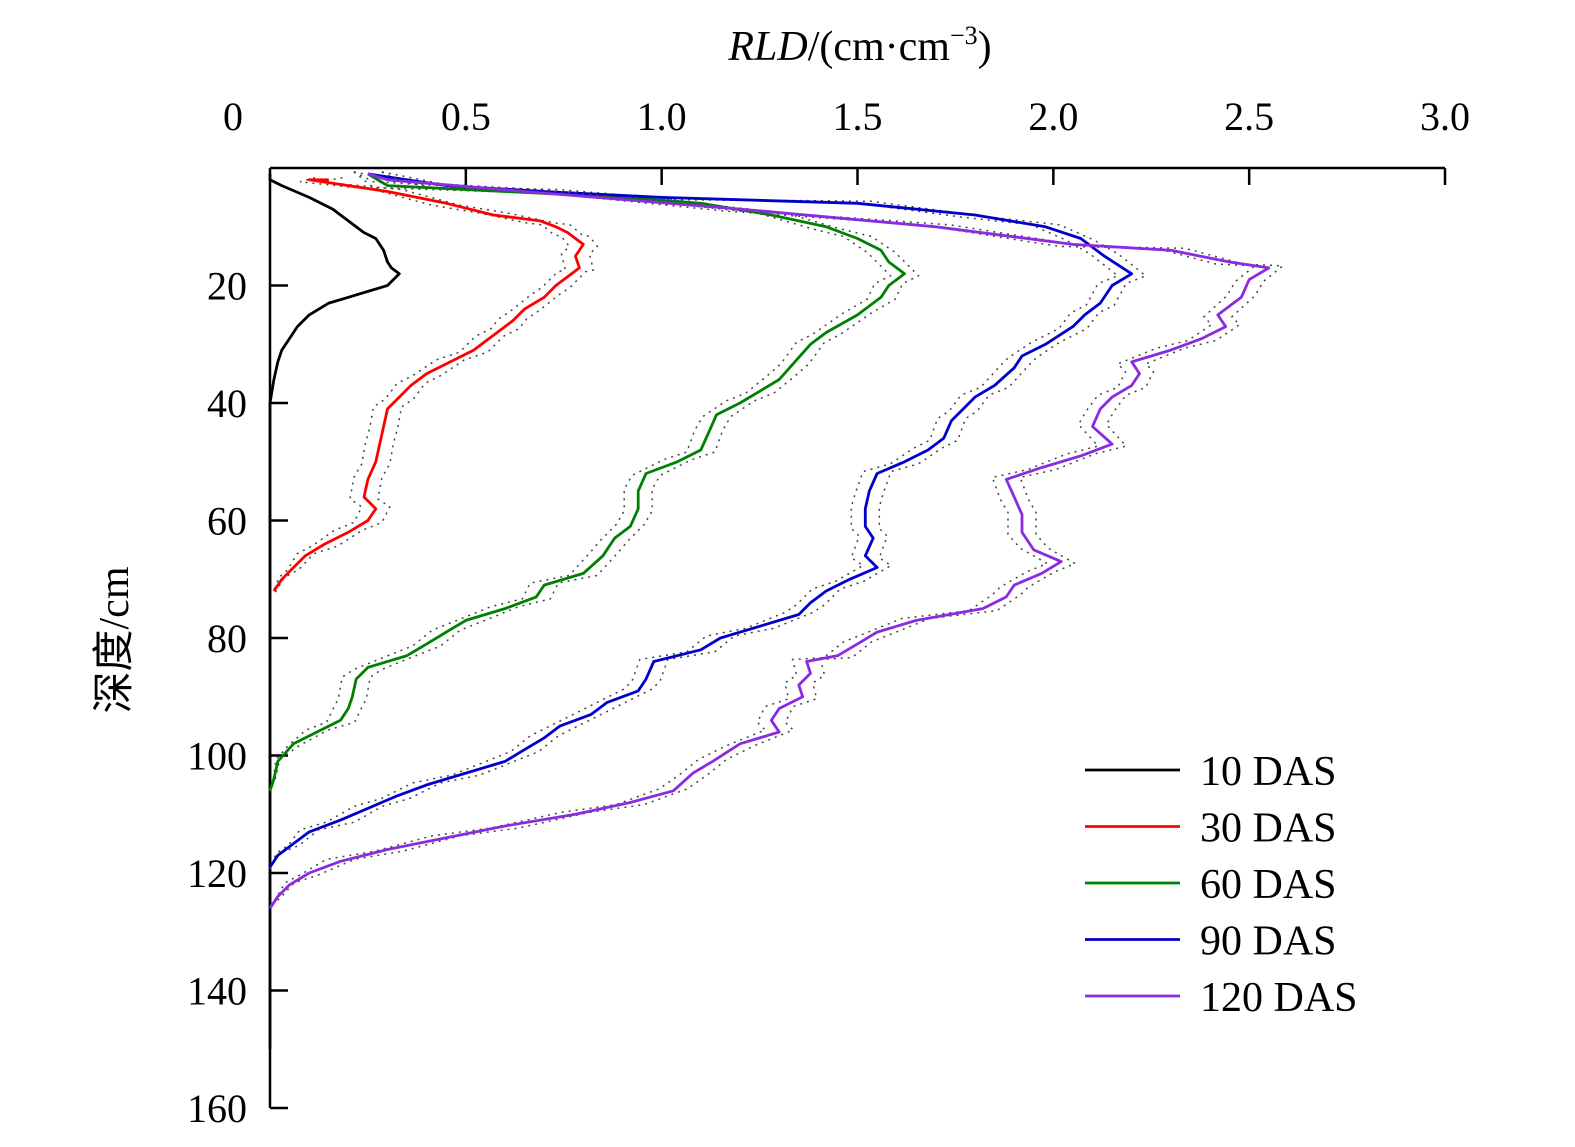  I want to click on y-tick-label: 160, so click(217, 1108).